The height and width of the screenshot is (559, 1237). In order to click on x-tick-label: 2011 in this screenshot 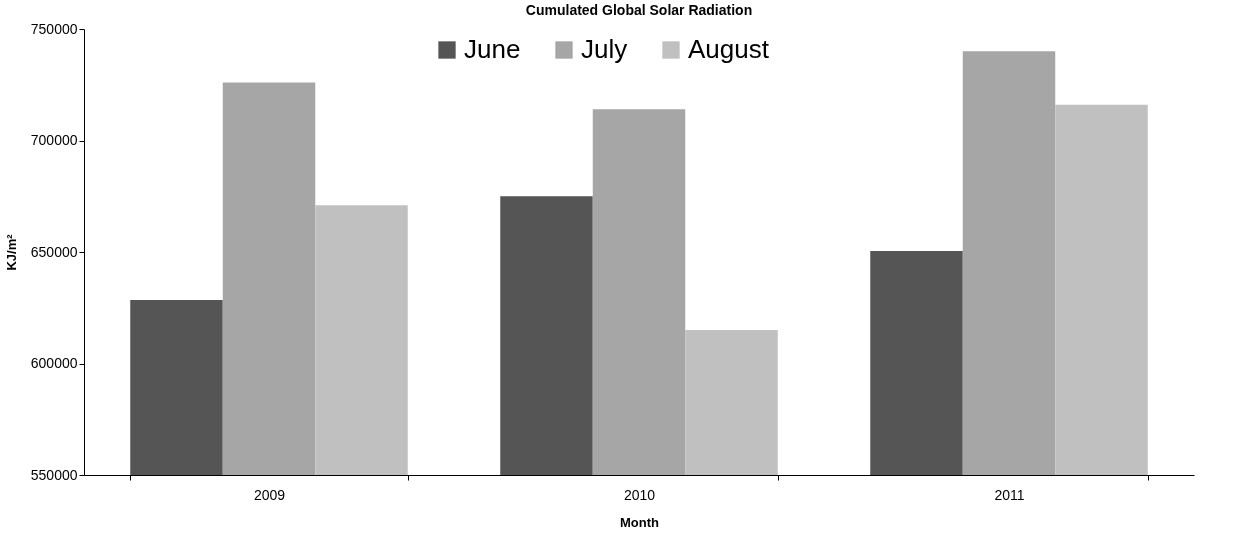, I will do `click(1009, 494)`.